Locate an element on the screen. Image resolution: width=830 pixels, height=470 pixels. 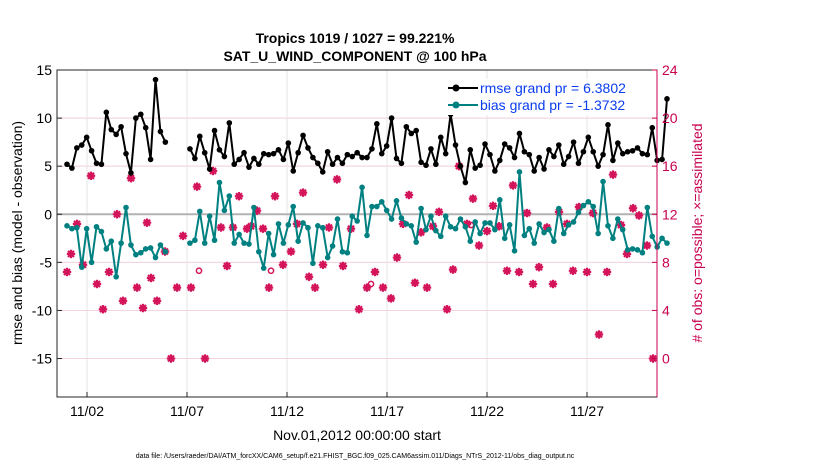
y2-tick-label: 8 is located at coordinates (666, 262).